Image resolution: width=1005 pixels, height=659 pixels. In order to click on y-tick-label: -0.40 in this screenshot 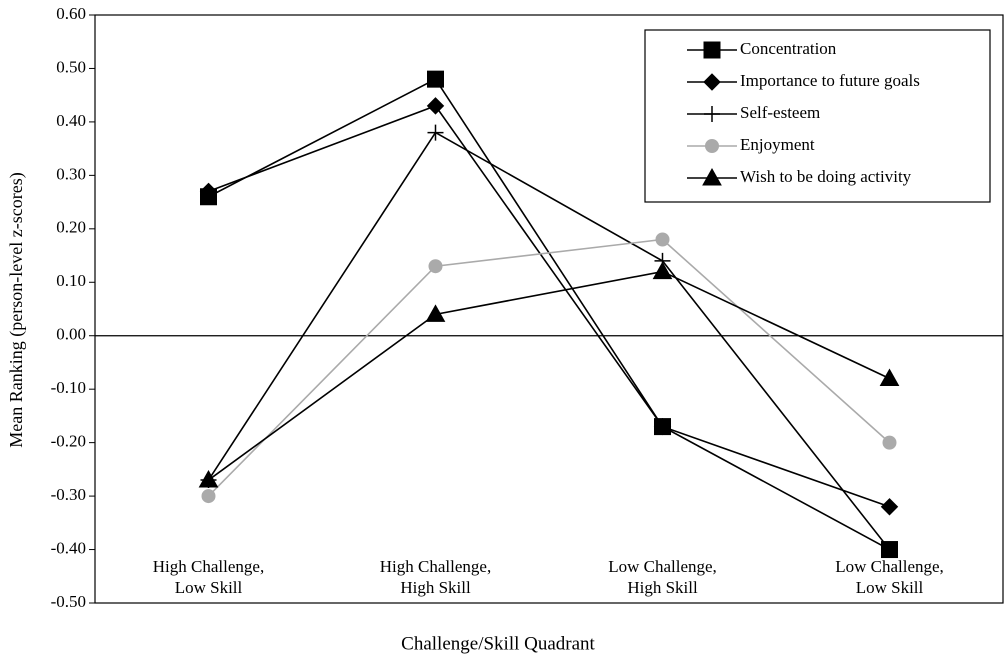, I will do `click(68, 547)`.